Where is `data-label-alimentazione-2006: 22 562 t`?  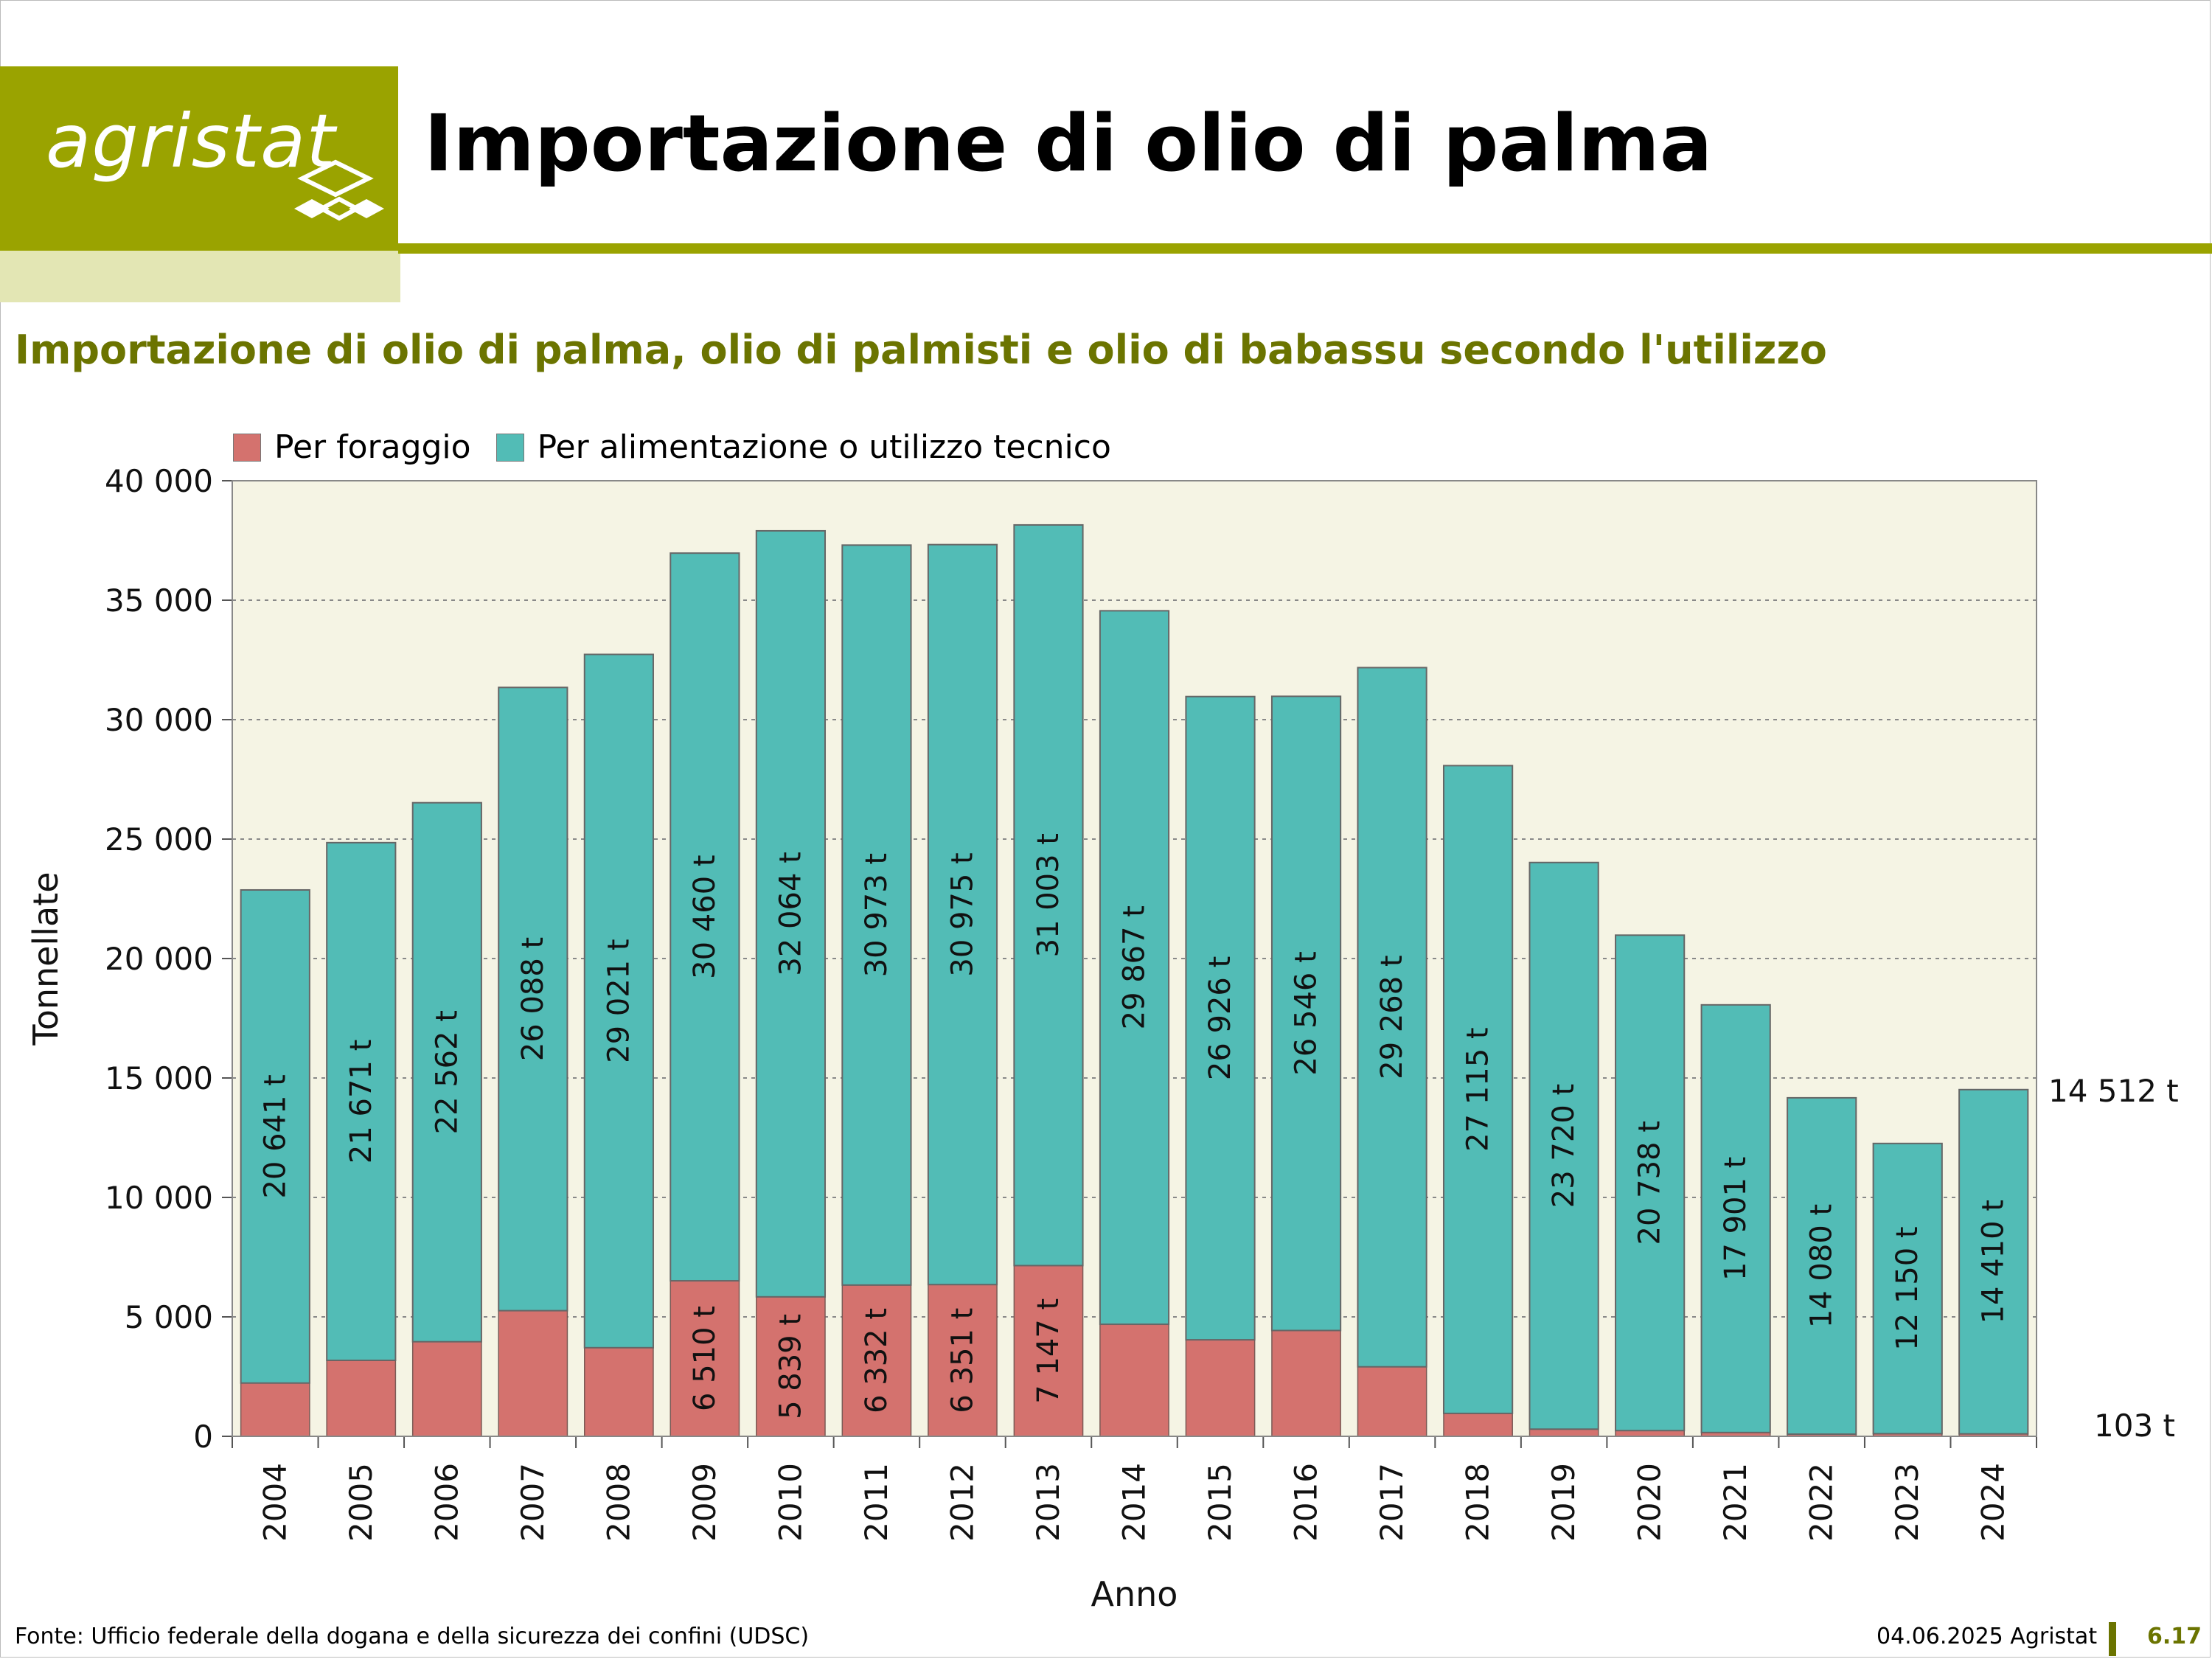 data-label-alimentazione-2006: 22 562 t is located at coordinates (447, 1072).